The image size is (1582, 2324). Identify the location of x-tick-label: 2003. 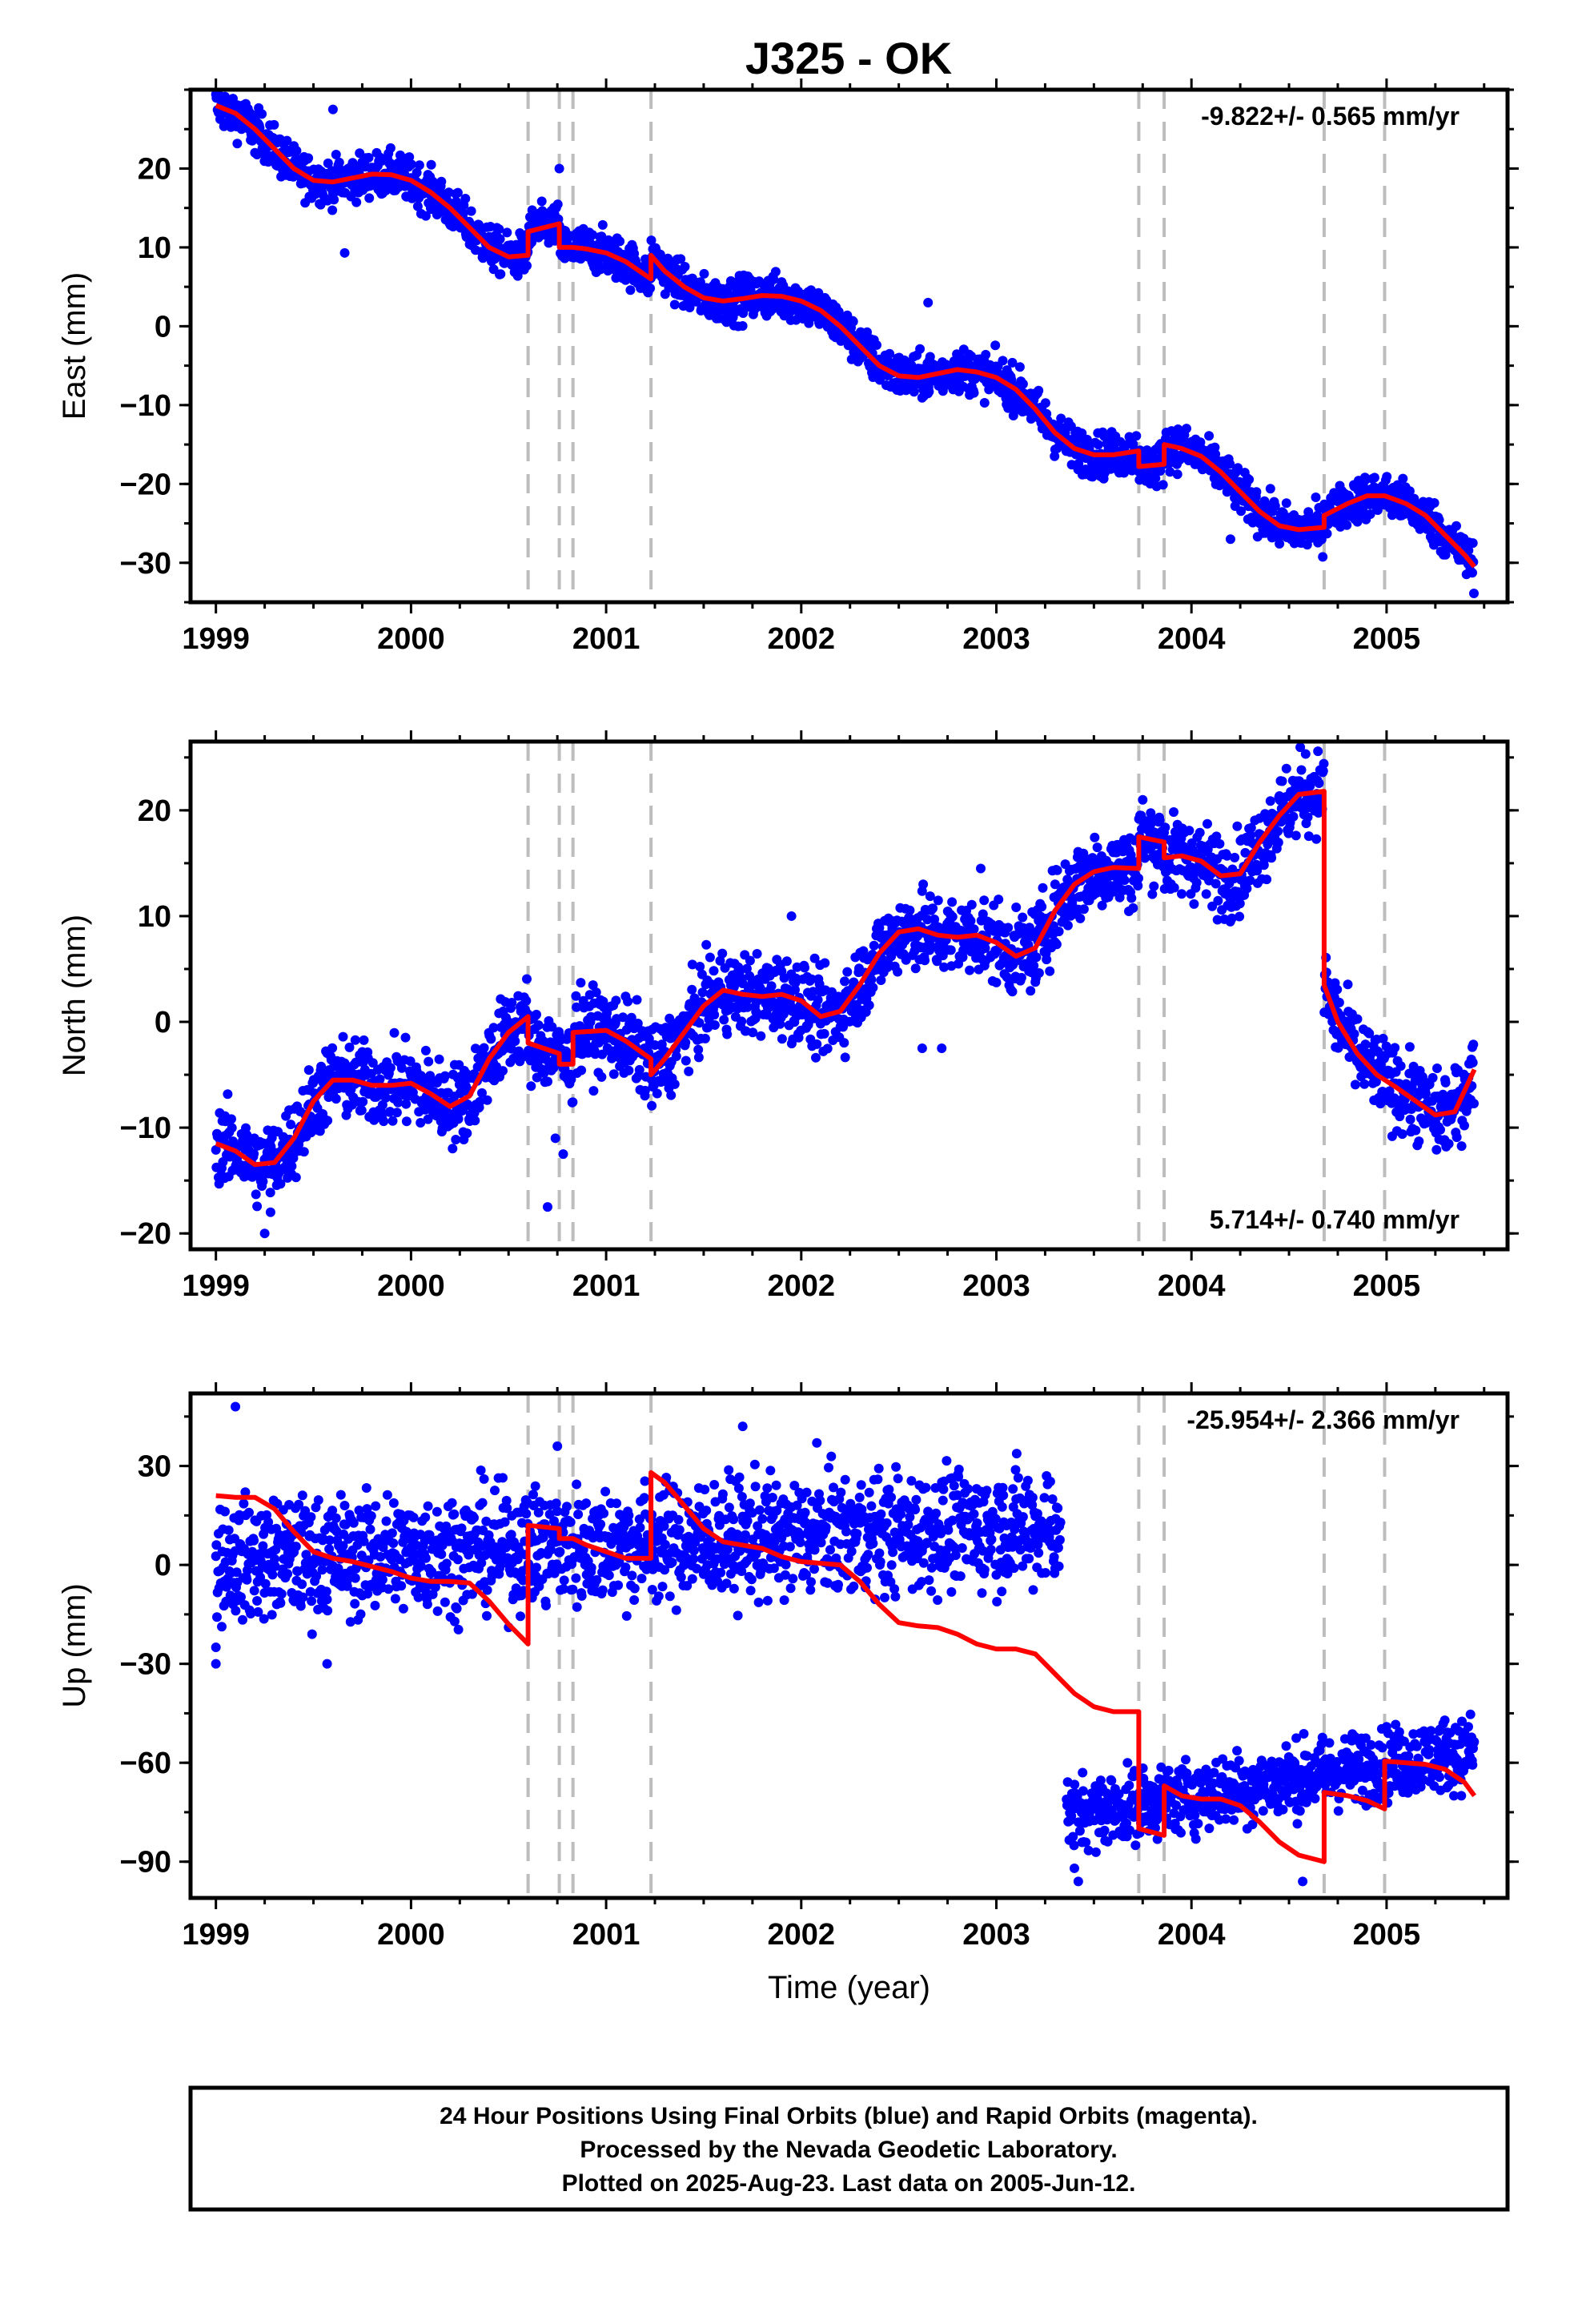
(996, 1286).